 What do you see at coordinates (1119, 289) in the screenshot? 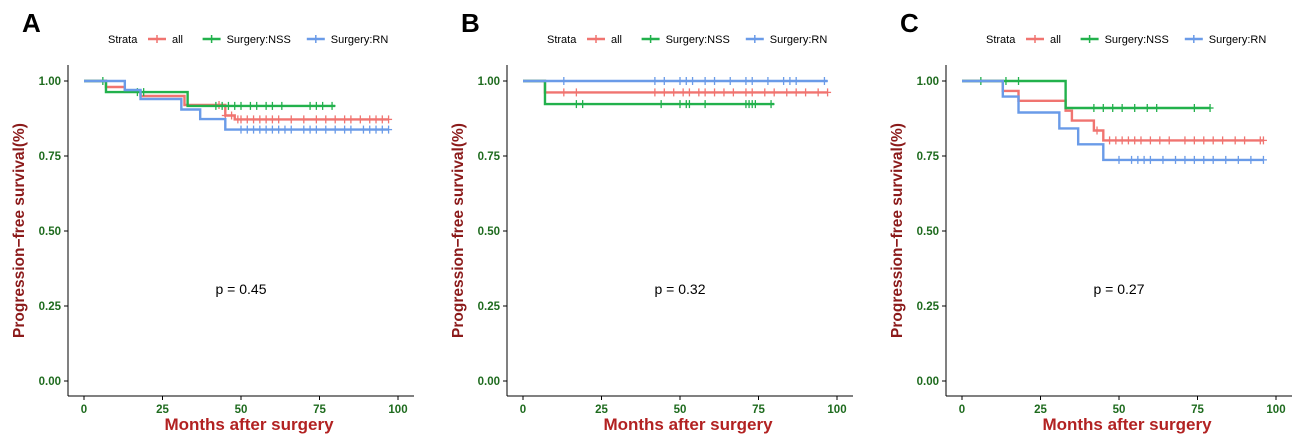
I see `p-value-annotation: p = 0.27` at bounding box center [1119, 289].